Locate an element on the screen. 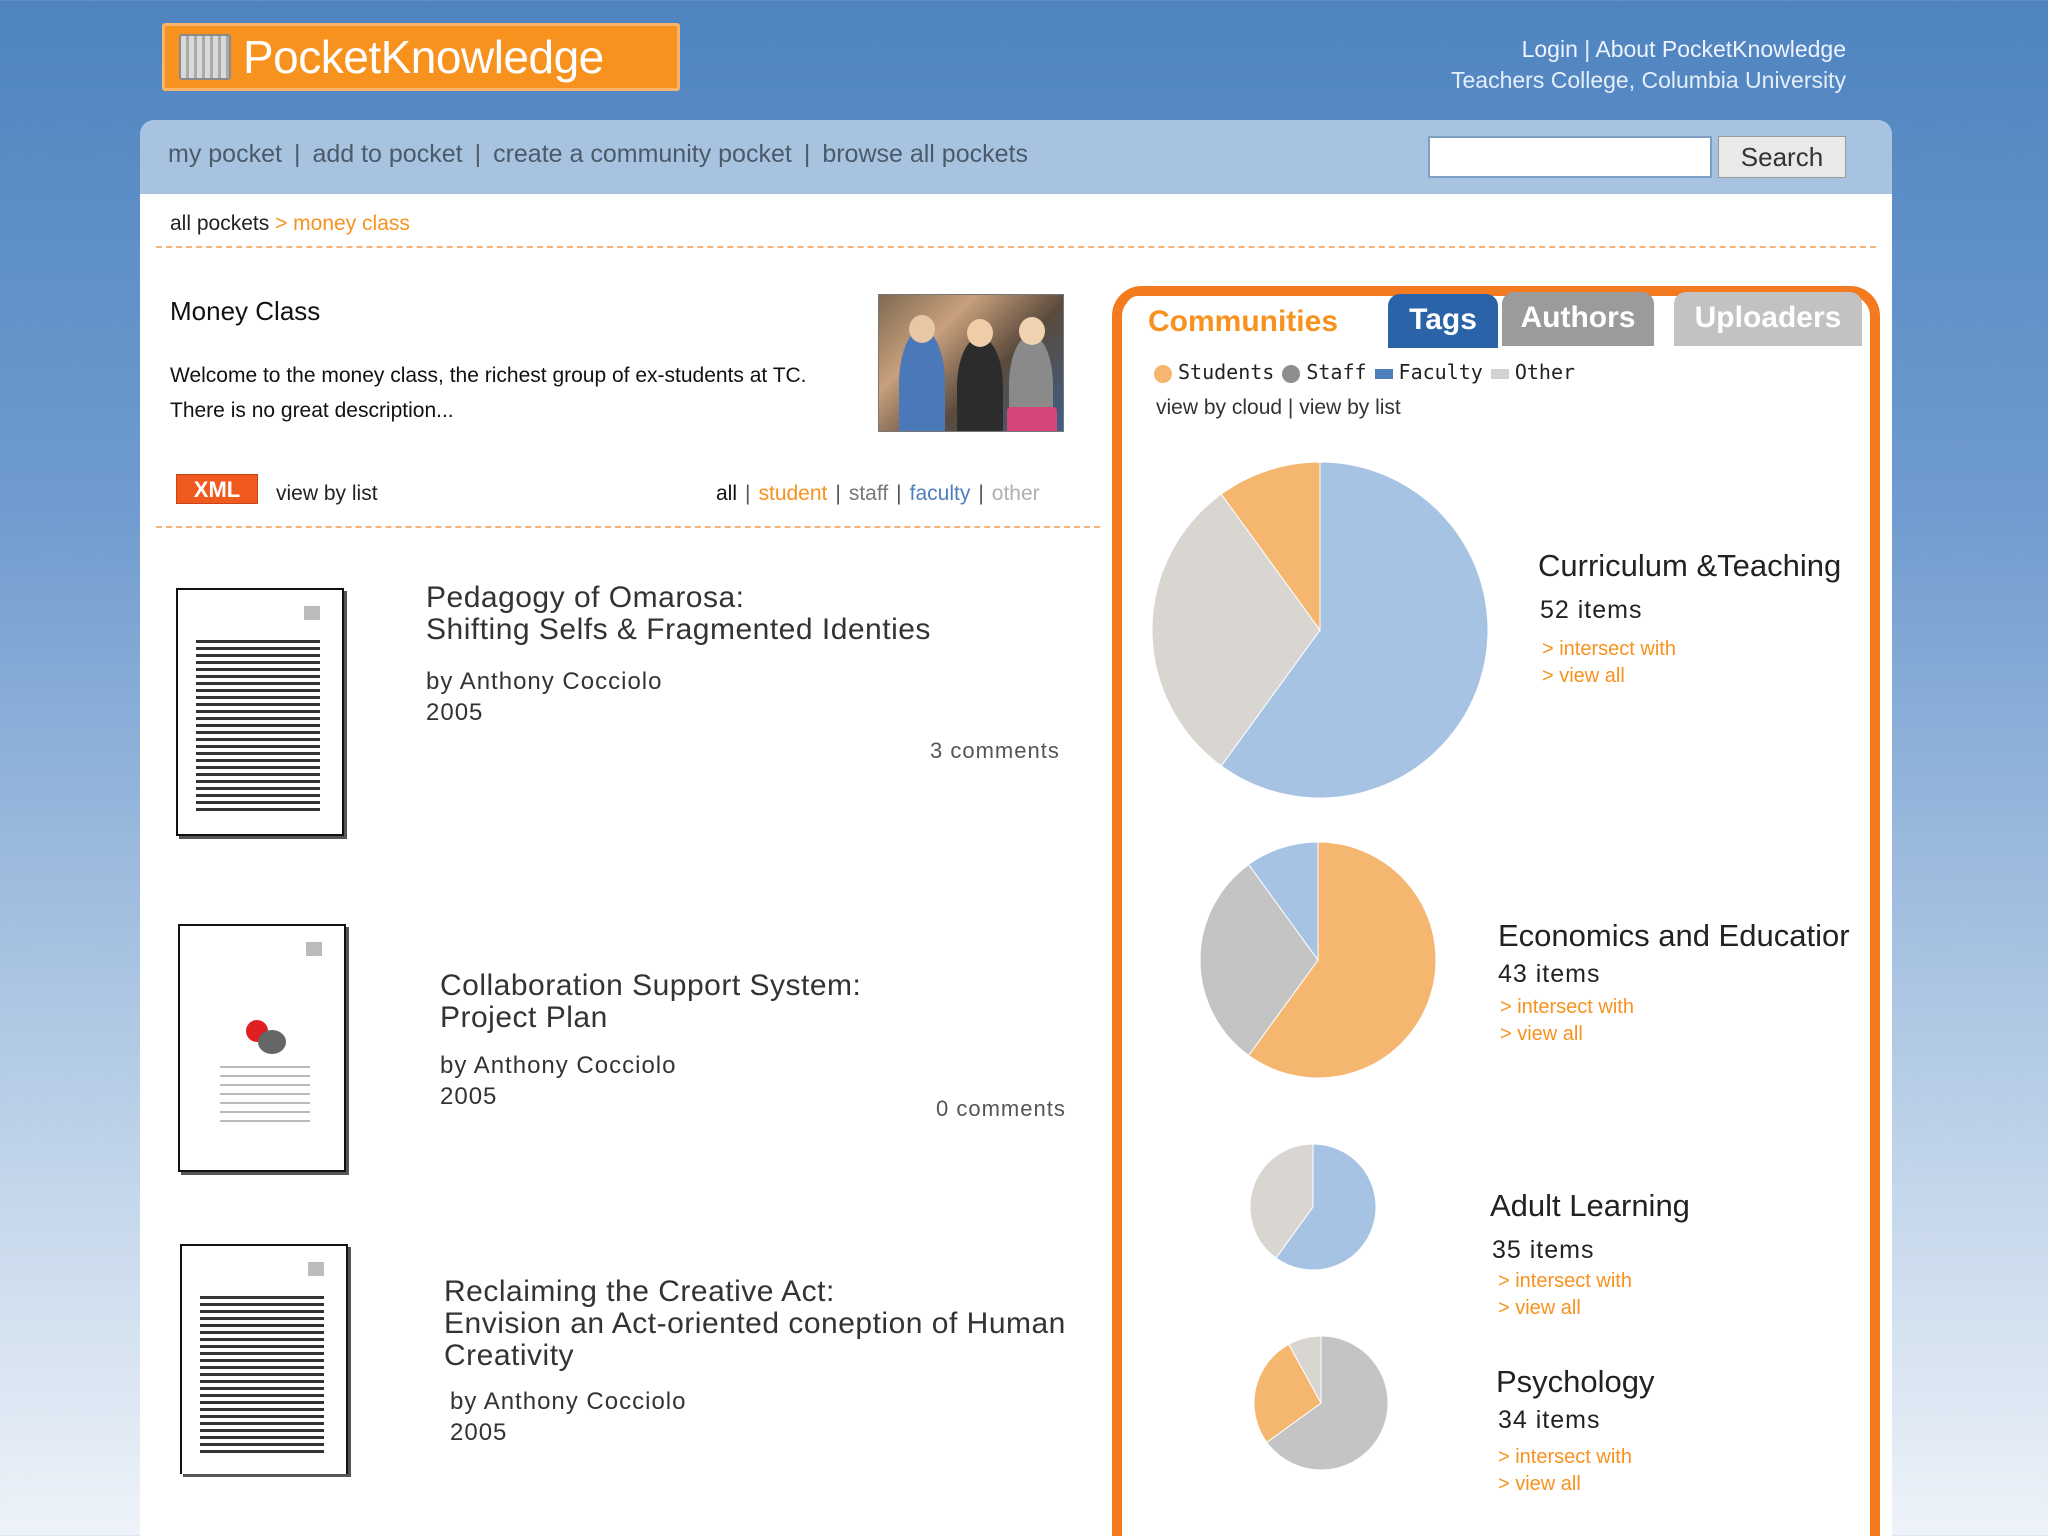  nav-create-community-pocket: create a community pocket is located at coordinates (642, 154).